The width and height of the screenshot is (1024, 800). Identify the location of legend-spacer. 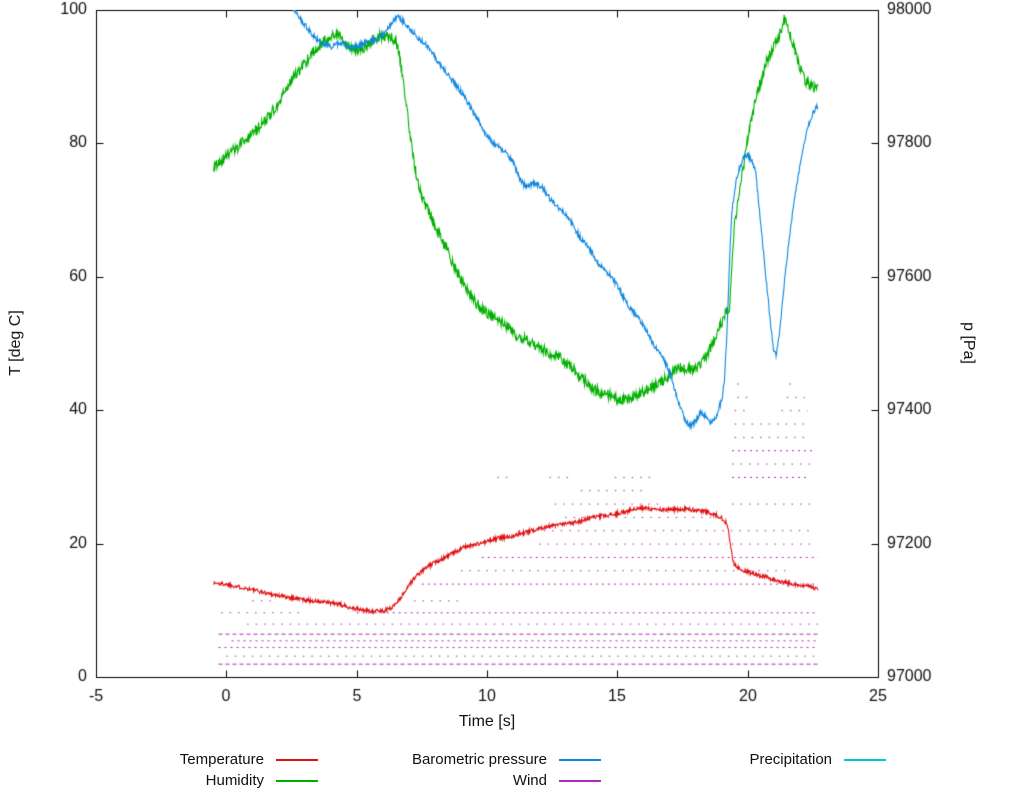
(743, 780).